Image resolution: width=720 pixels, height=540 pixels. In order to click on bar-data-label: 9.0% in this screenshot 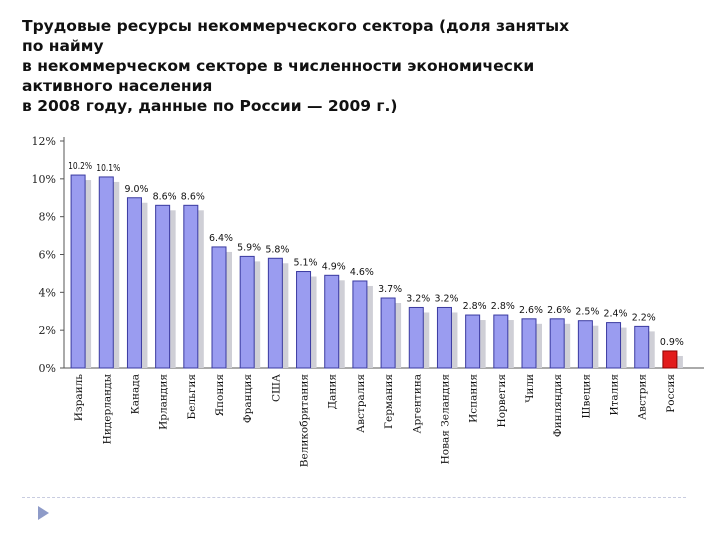, I will do `click(136, 189)`.